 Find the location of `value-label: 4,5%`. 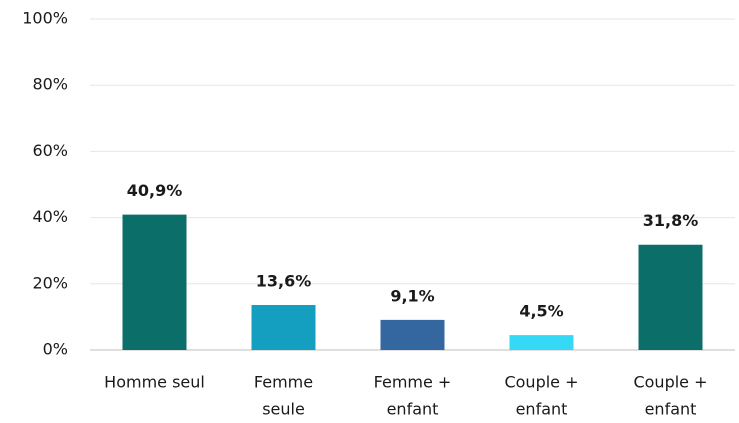

value-label: 4,5% is located at coordinates (541, 311).